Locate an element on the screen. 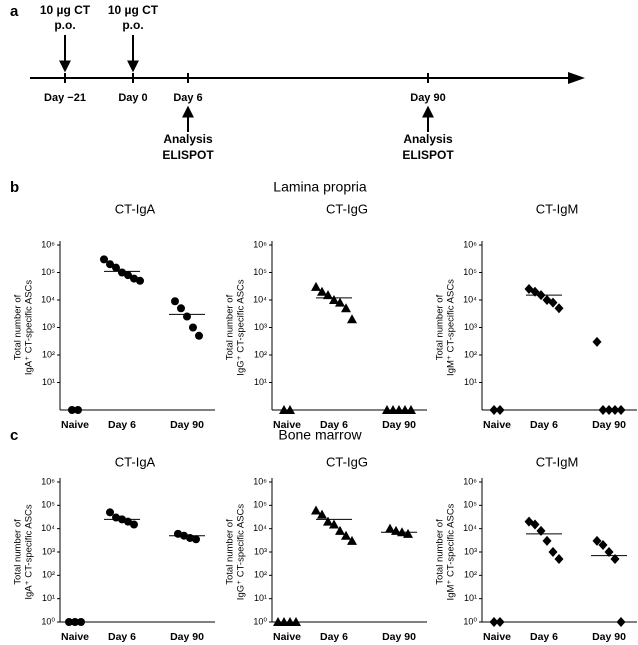 Image resolution: width=638 pixels, height=645 pixels. analysis-label: Analysis is located at coordinates (428, 139).